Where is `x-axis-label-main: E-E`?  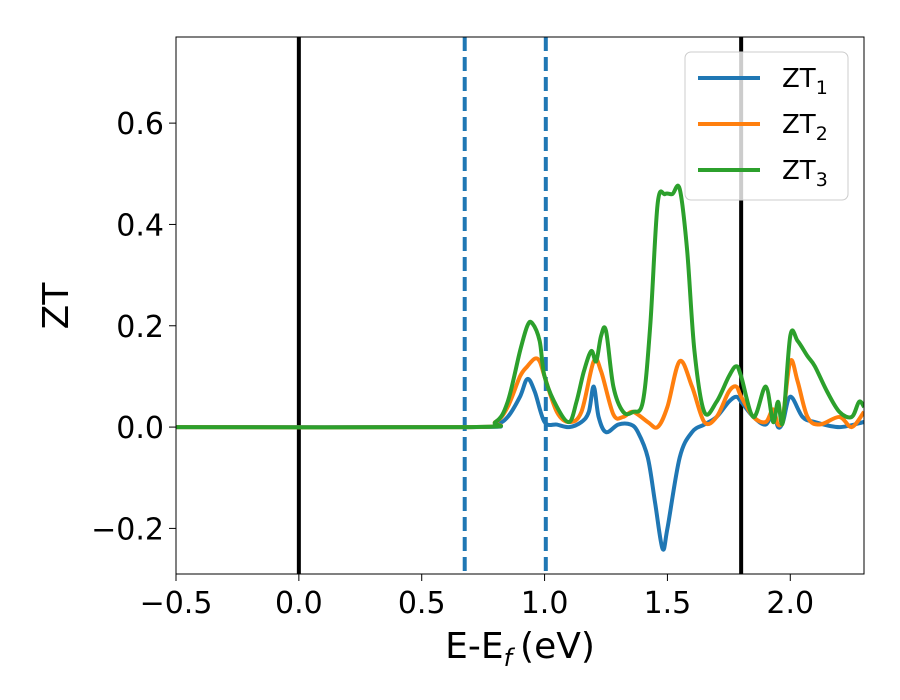
x-axis-label-main: E-E is located at coordinates (474, 646).